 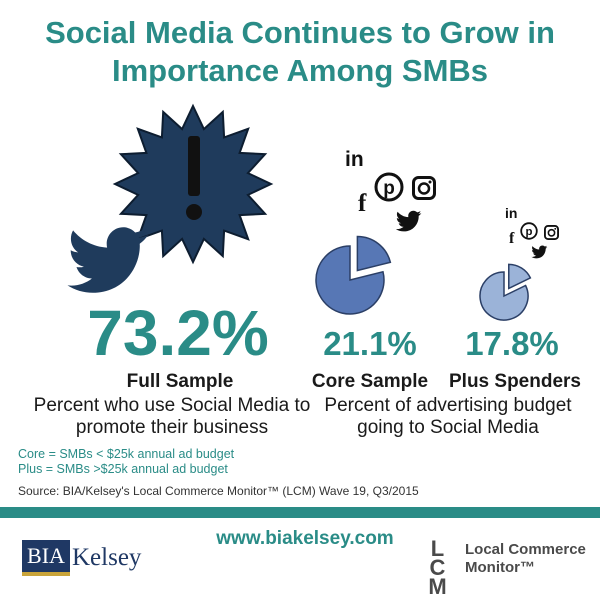 I want to click on plus-spenders-value: 17.8%, so click(x=512, y=343).